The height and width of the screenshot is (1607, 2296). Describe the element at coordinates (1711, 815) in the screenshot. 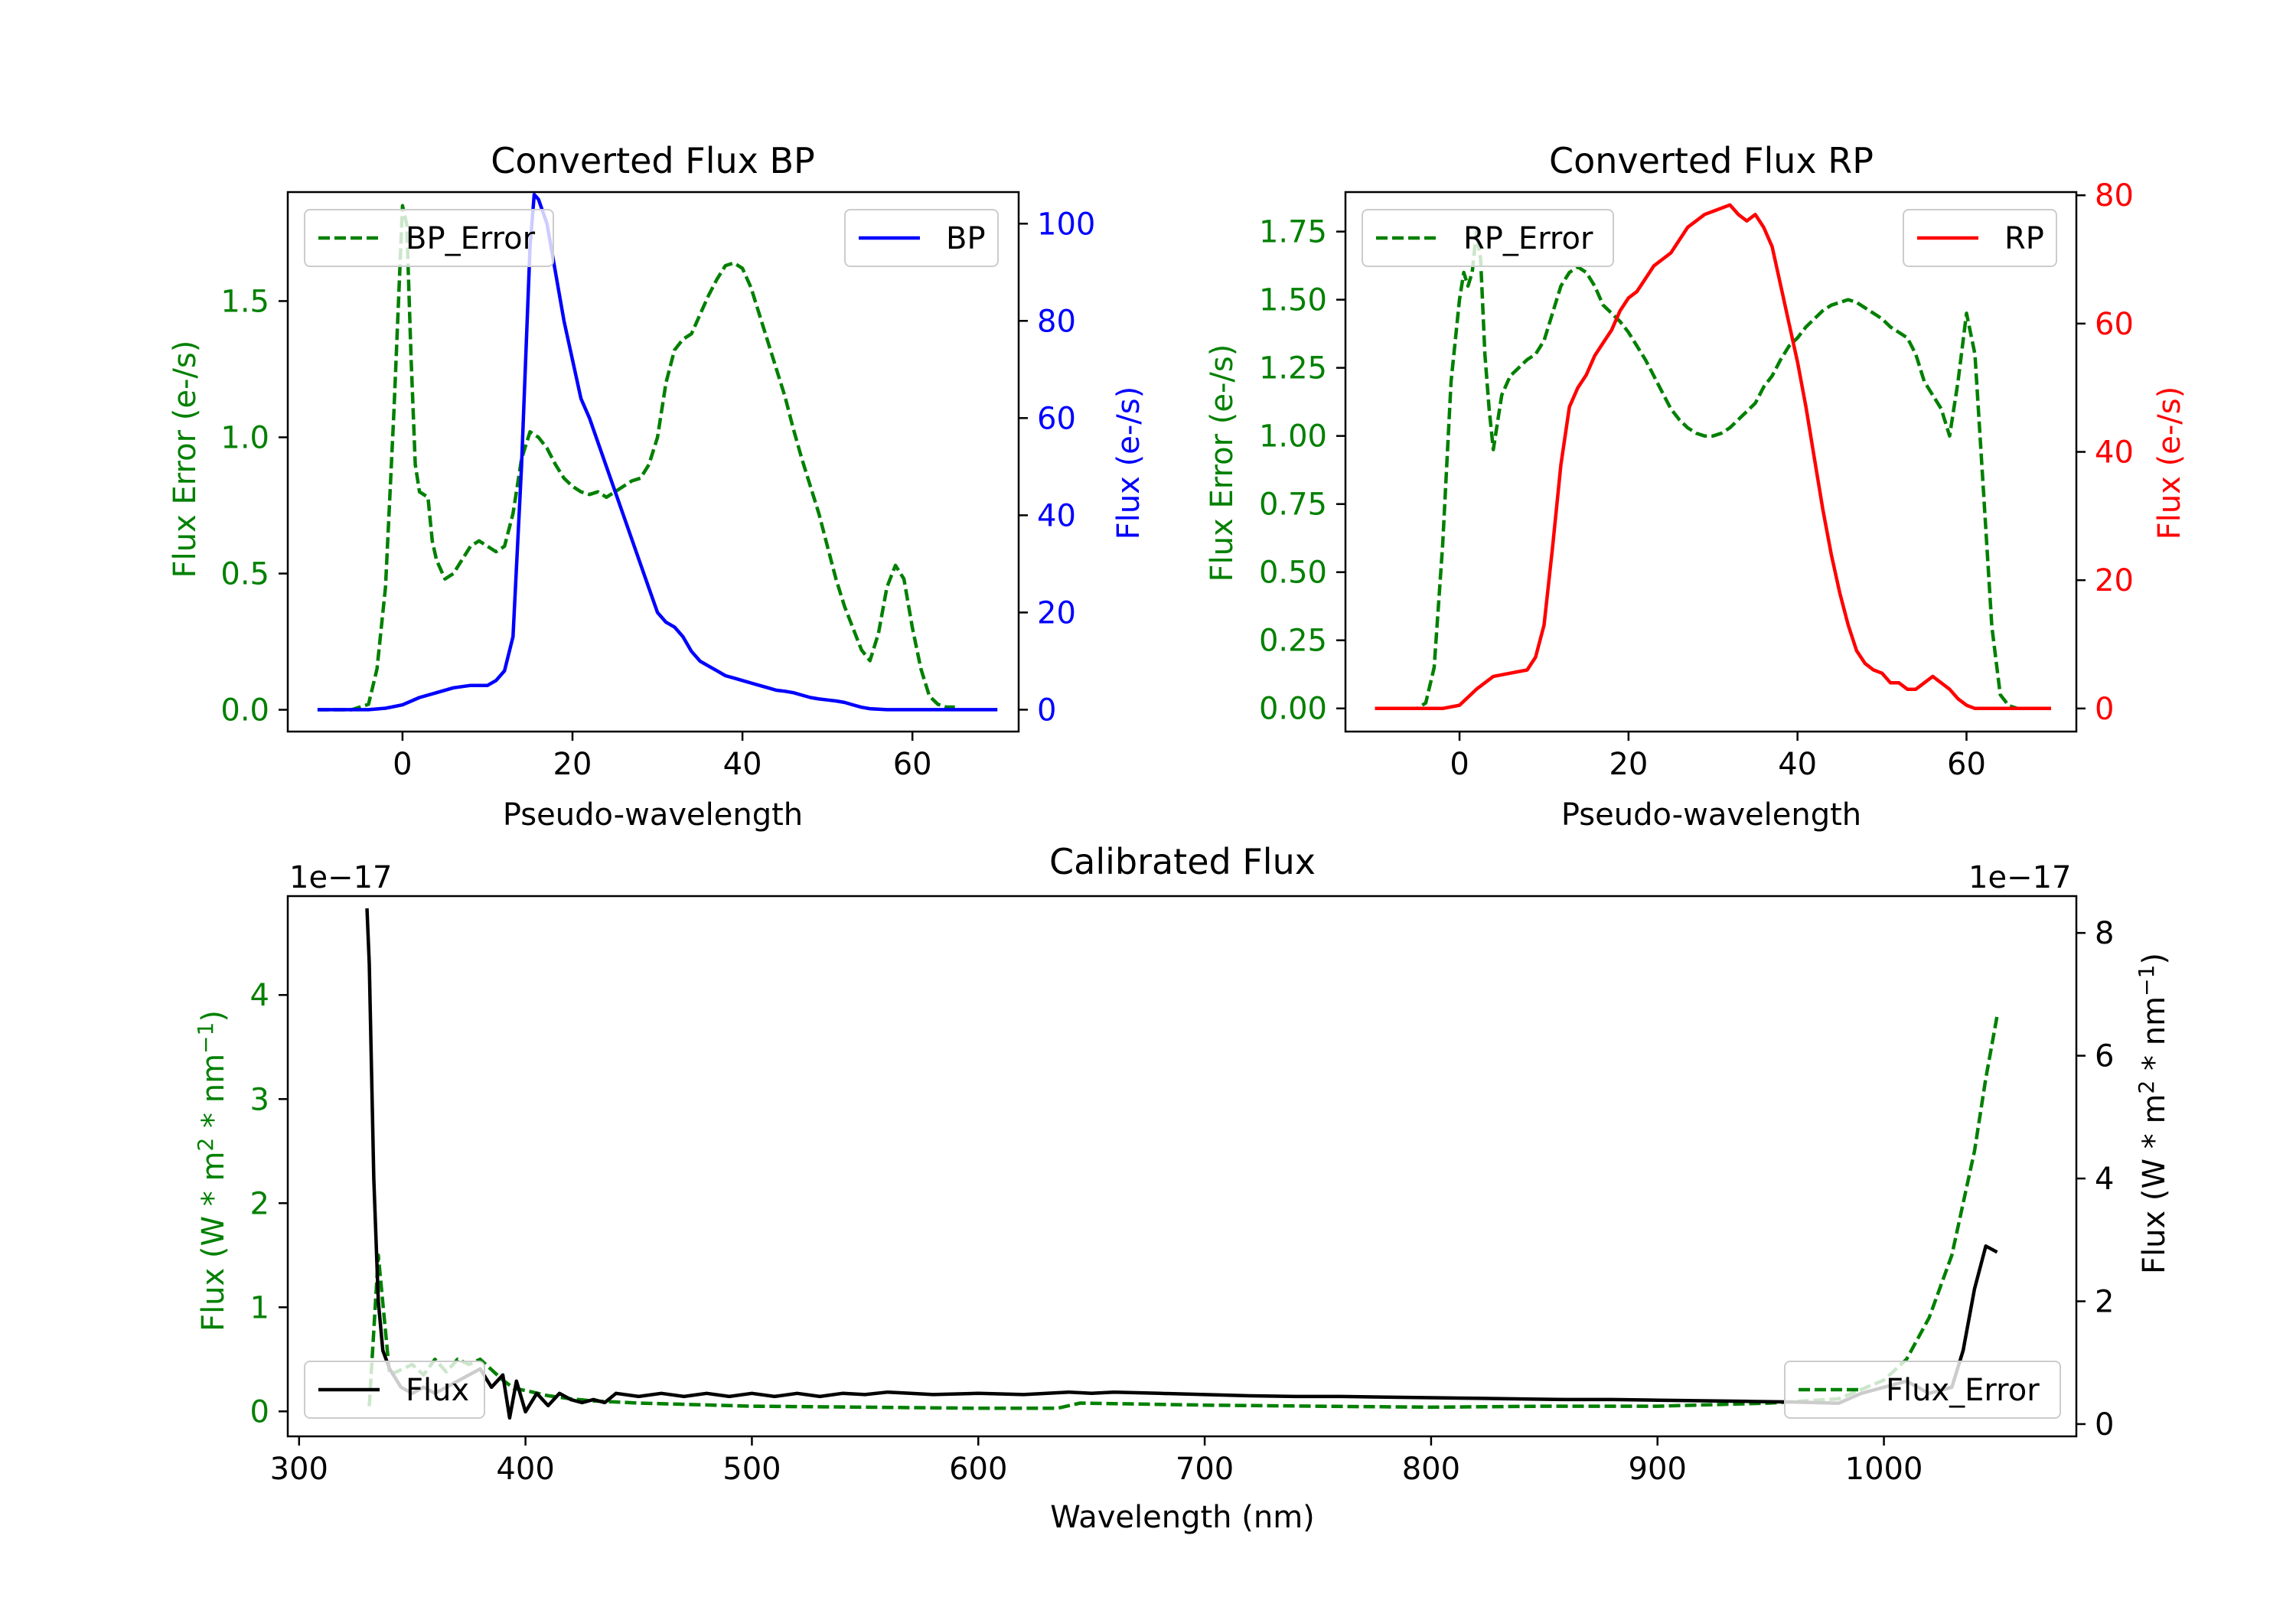

I see `rp-xlabel: Pseudo-wavelength` at that location.